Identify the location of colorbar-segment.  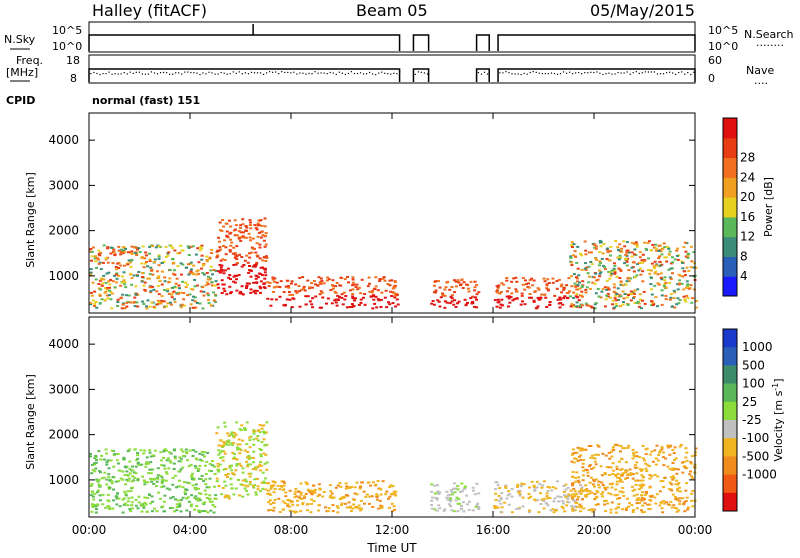
(730, 393).